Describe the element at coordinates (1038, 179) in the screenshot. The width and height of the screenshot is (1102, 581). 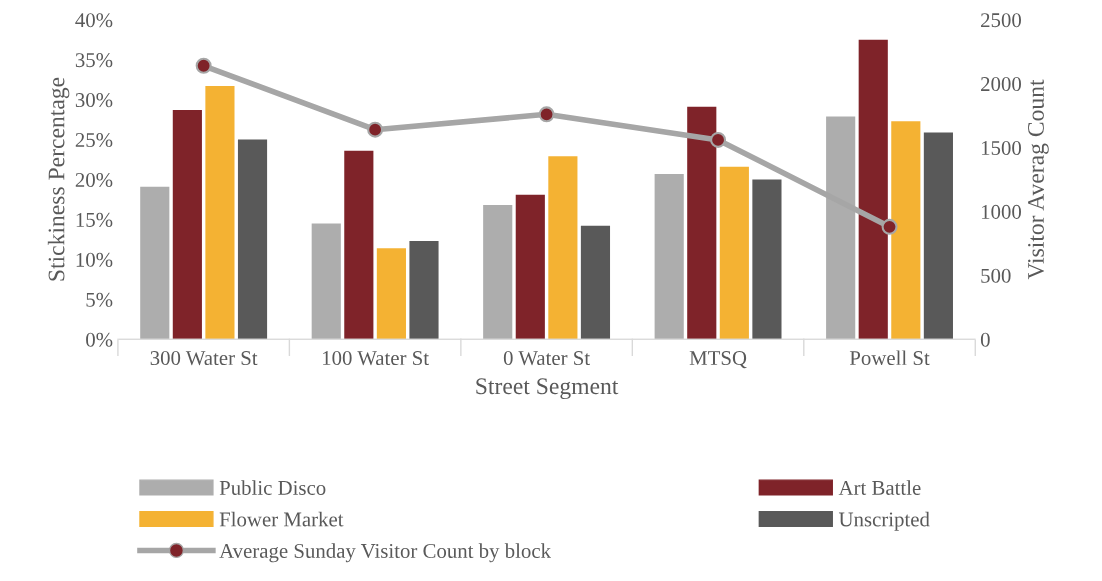
I see `y2-axis-title: Visitor Averag Count` at that location.